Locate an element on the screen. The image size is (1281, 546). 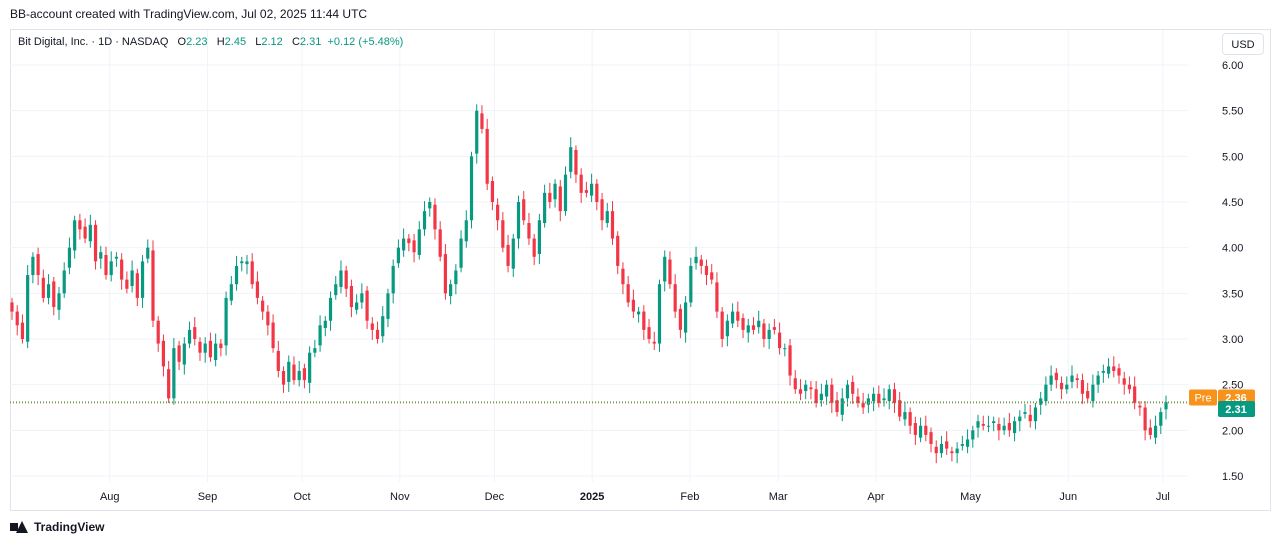
x-tick-label: Jun is located at coordinates (1068, 497).